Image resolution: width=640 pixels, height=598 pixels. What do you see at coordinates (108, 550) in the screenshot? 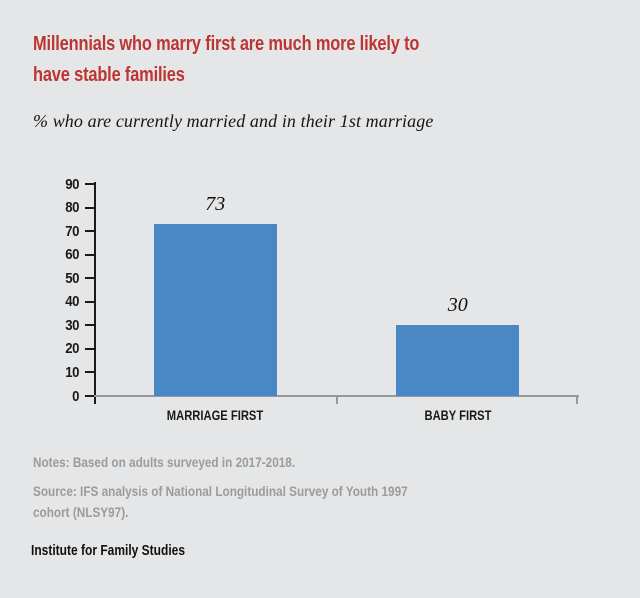
I see `brand-text: Institute for Family Studies` at bounding box center [108, 550].